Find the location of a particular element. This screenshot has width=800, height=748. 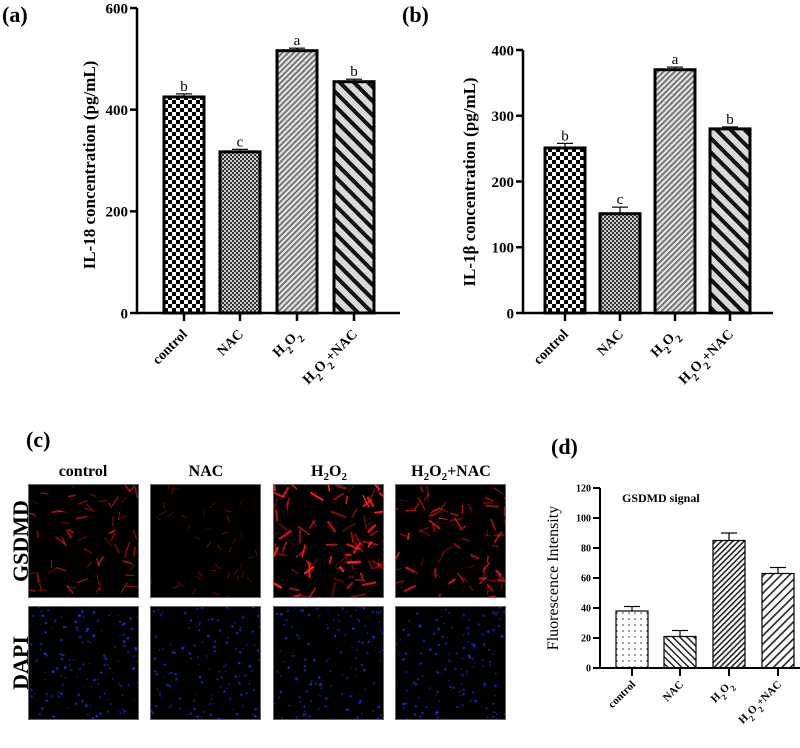

bar-h2o2 is located at coordinates (729, 600).